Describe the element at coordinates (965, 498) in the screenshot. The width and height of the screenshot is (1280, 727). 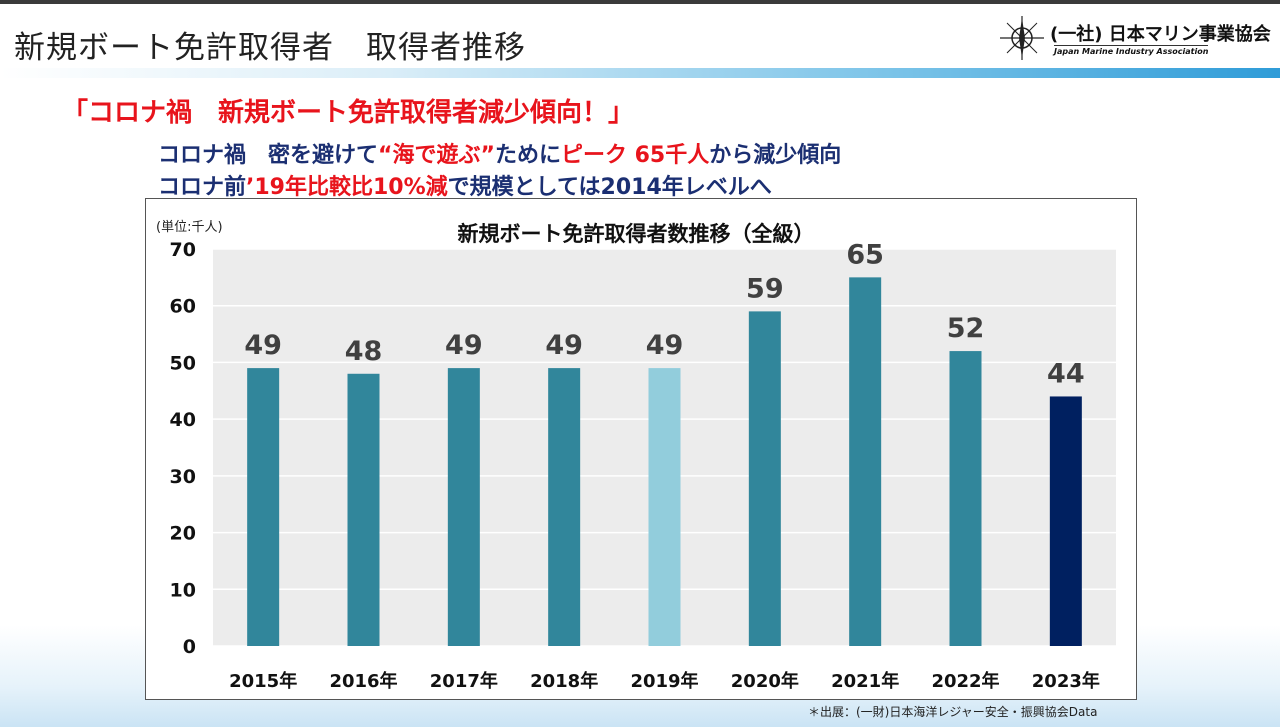
I see `bar-2022年` at that location.